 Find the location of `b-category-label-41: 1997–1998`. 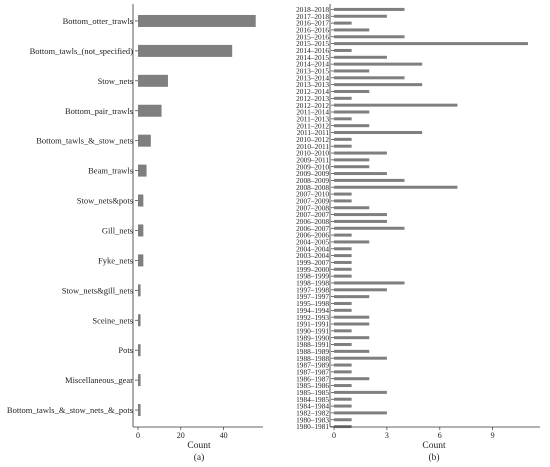

b-category-label-41: 1997–1998 is located at coordinates (312, 289).